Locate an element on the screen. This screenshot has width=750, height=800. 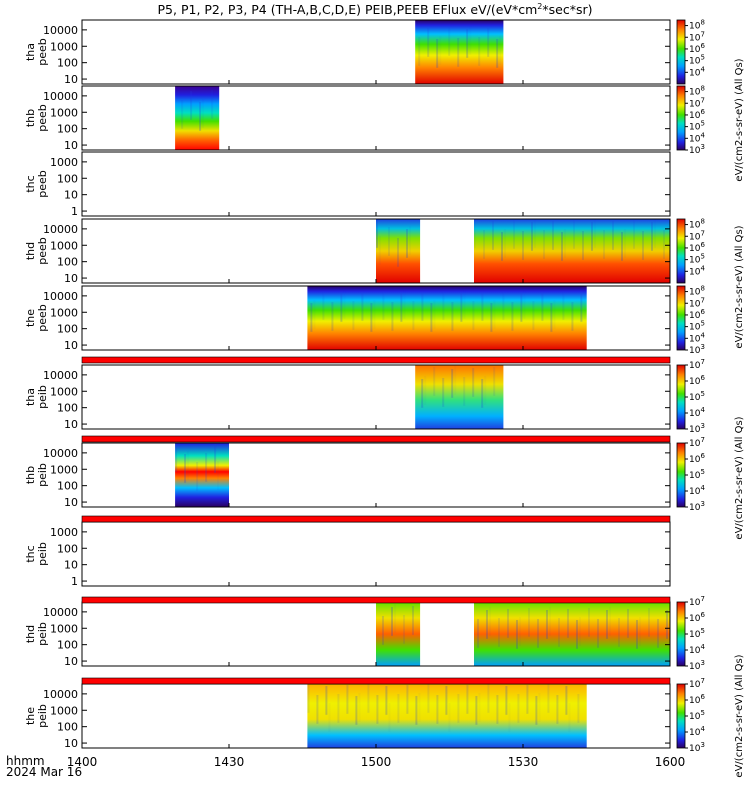
y-axis-label-probe: tha is located at coordinates (30, 397).